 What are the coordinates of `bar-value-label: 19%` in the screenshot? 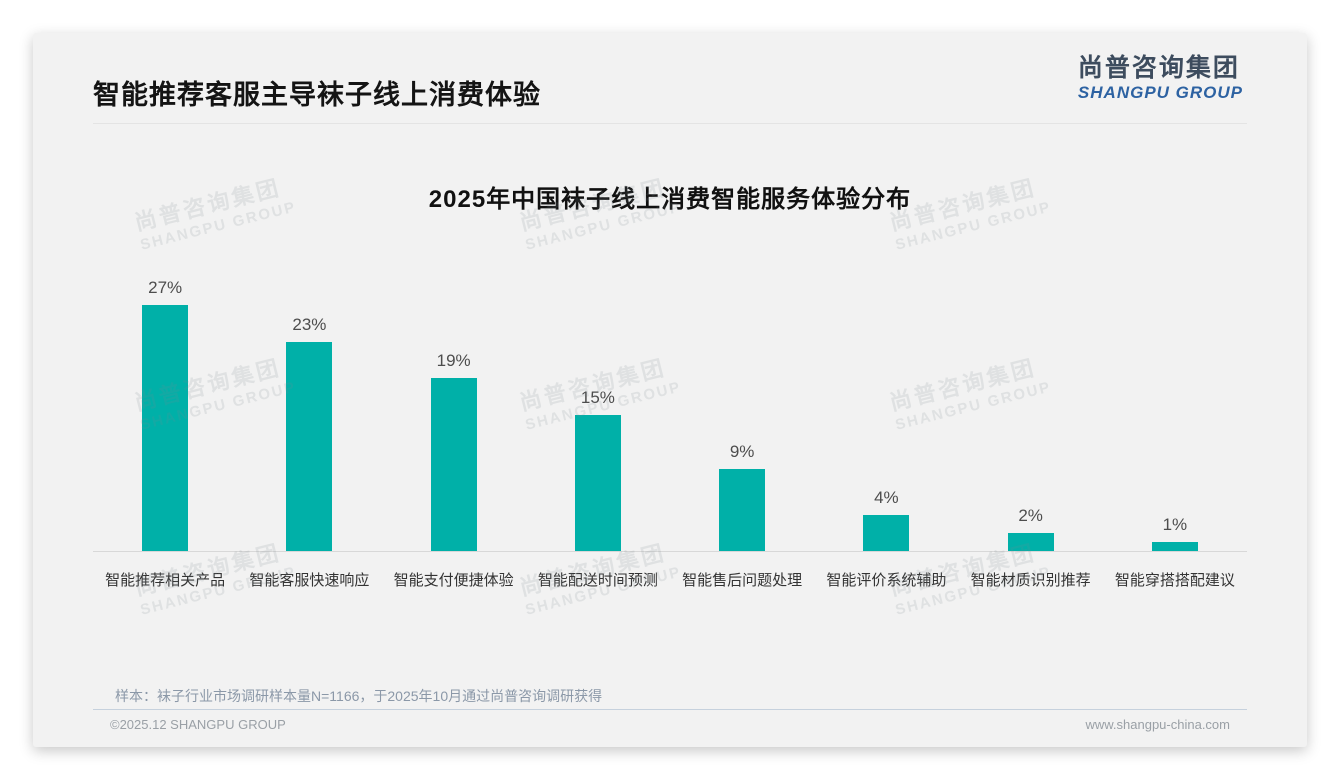 It's located at (453, 361).